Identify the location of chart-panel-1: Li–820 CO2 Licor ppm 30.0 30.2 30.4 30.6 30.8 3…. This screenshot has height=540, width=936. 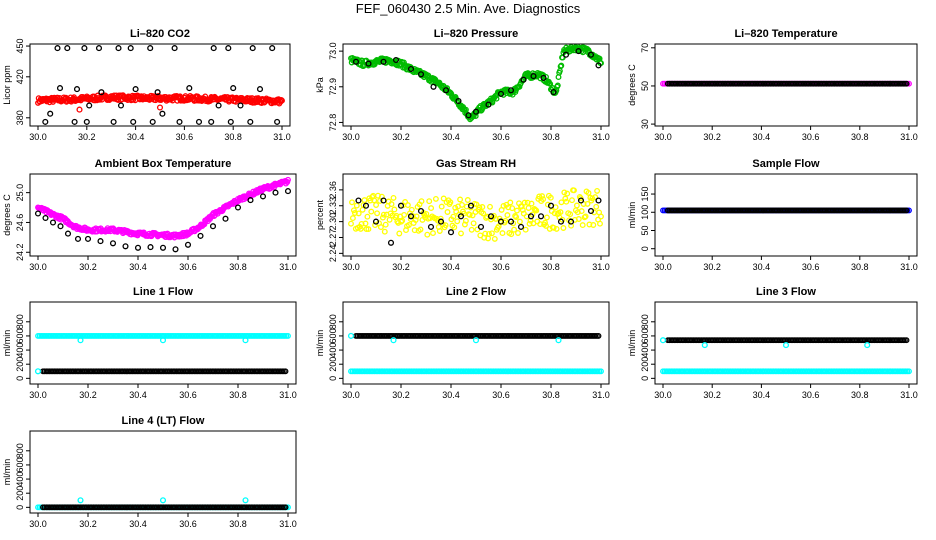
(146, 85).